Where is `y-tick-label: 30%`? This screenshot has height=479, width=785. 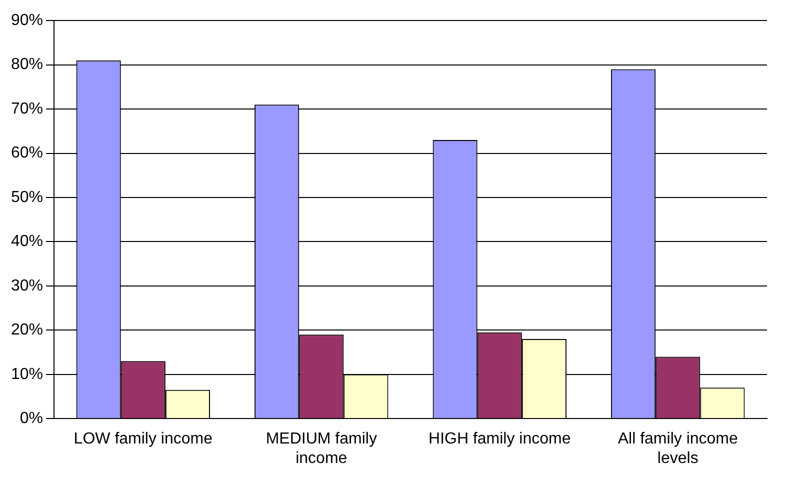 y-tick-label: 30% is located at coordinates (27, 285).